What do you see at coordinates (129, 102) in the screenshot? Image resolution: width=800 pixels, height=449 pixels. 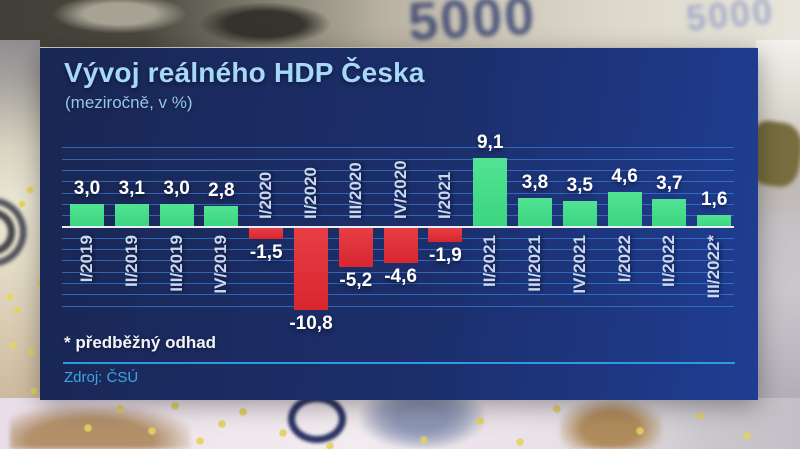 I see `chart-subtitle: (meziročně, v %)` at bounding box center [129, 102].